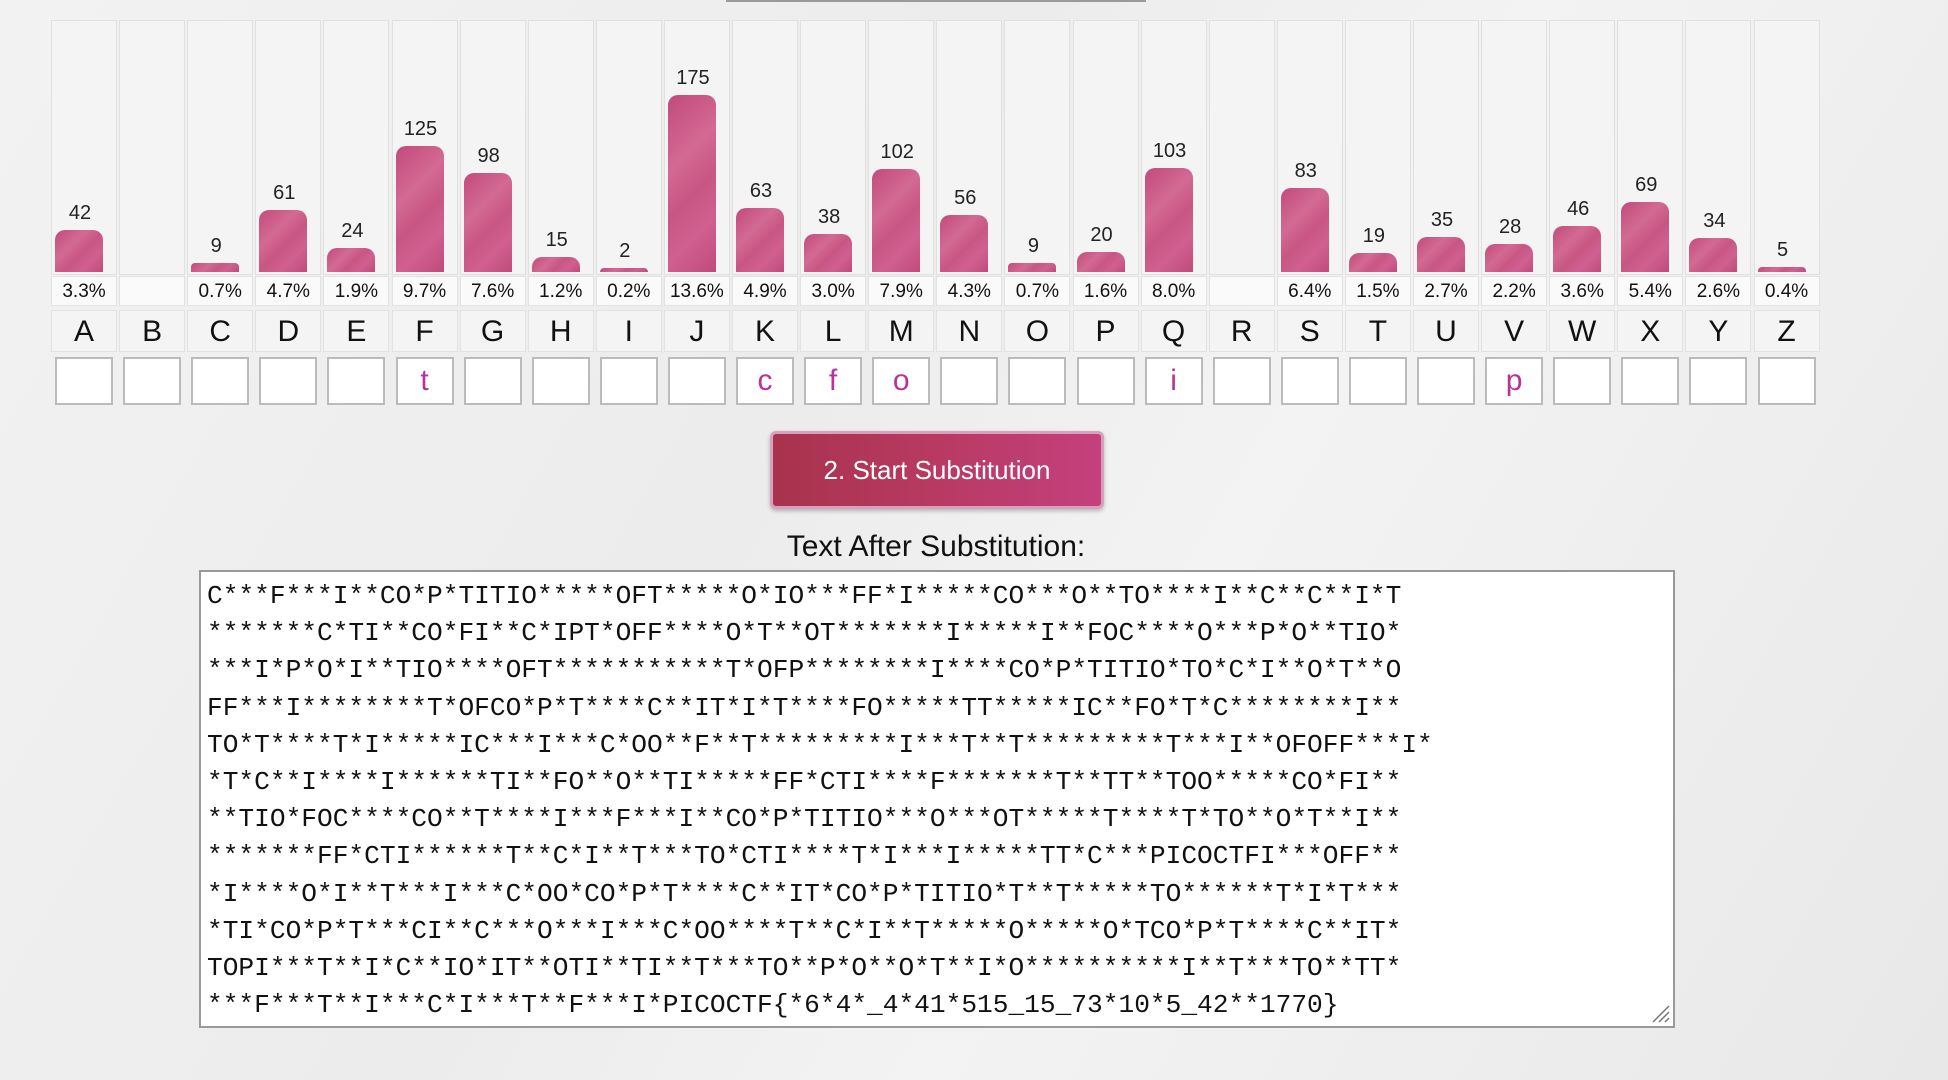  What do you see at coordinates (1510, 227) in the screenshot?
I see `count-label: 28` at bounding box center [1510, 227].